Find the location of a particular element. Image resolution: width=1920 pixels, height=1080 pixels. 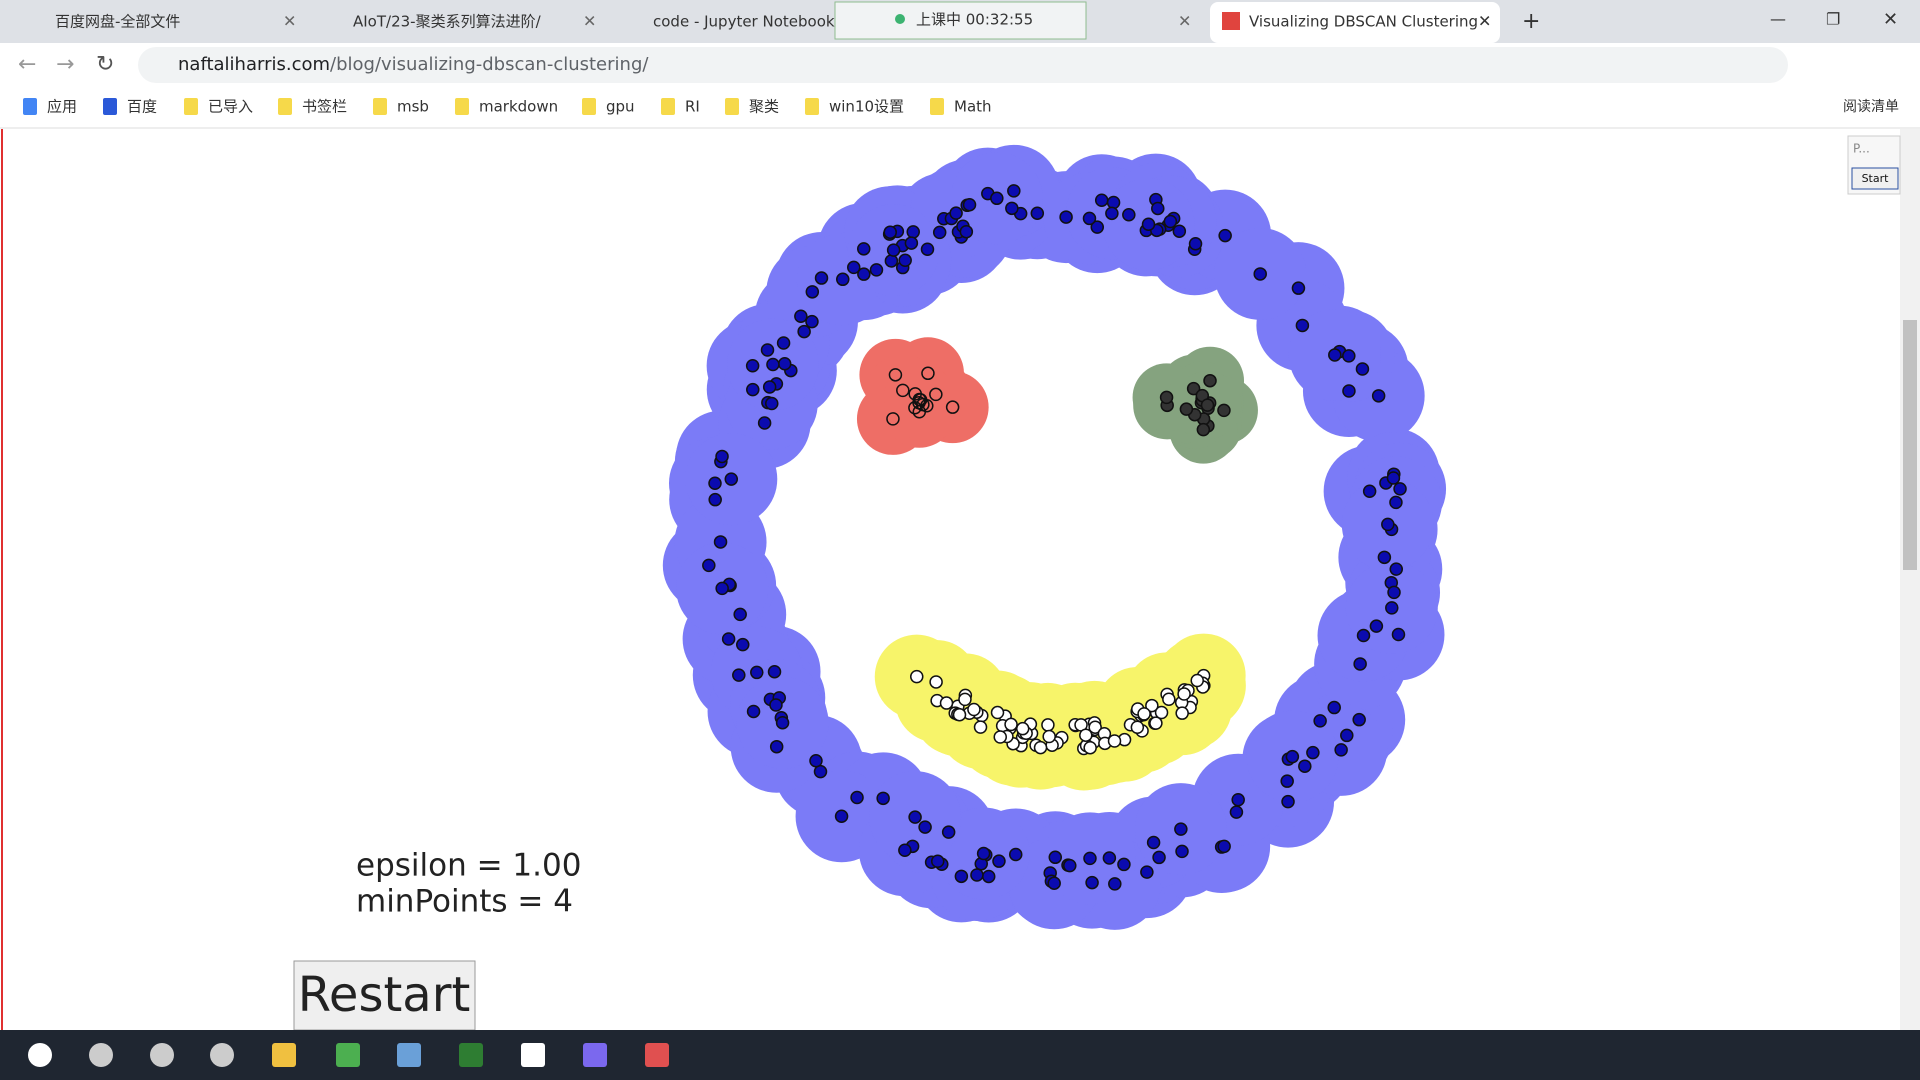

bookmark: gpu is located at coordinates (620, 107).